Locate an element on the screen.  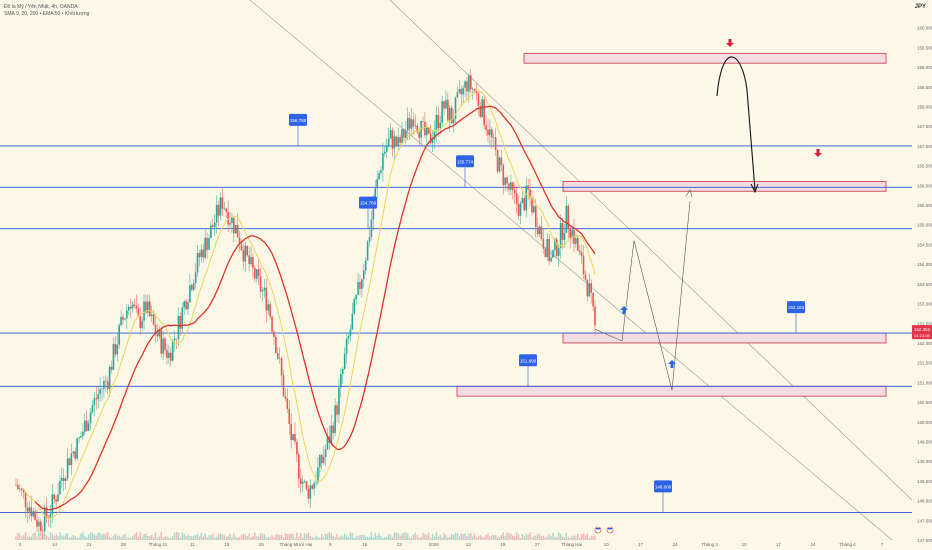
y-tick-label: 154.000 is located at coordinates (924, 264).